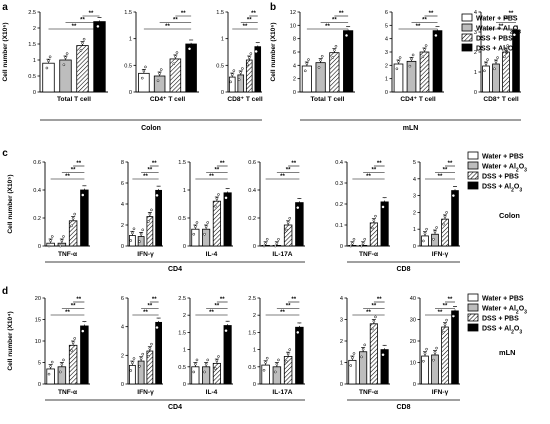 Image resolution: width=550 pixels, height=424 pixels. I want to click on legend-label: Water + Al2O3, so click(498, 30).